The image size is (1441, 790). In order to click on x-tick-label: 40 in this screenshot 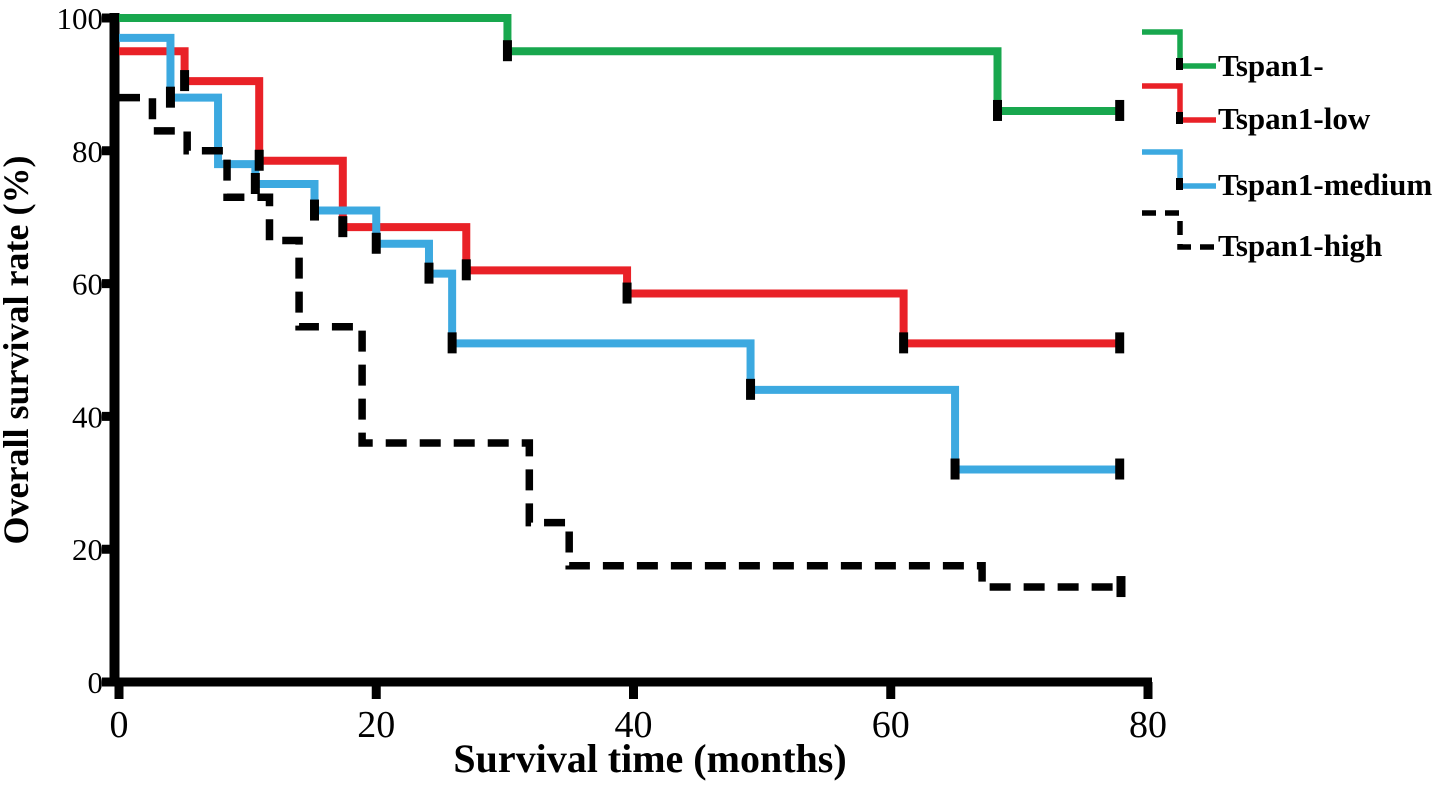, I will do `click(634, 725)`.